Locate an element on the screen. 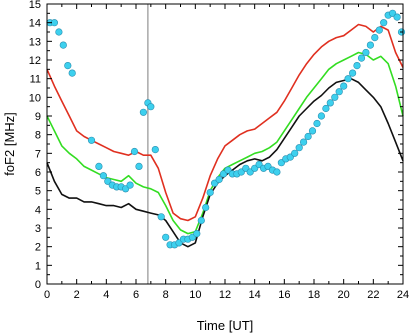  y-tick-label: 1 is located at coordinates (38, 266).